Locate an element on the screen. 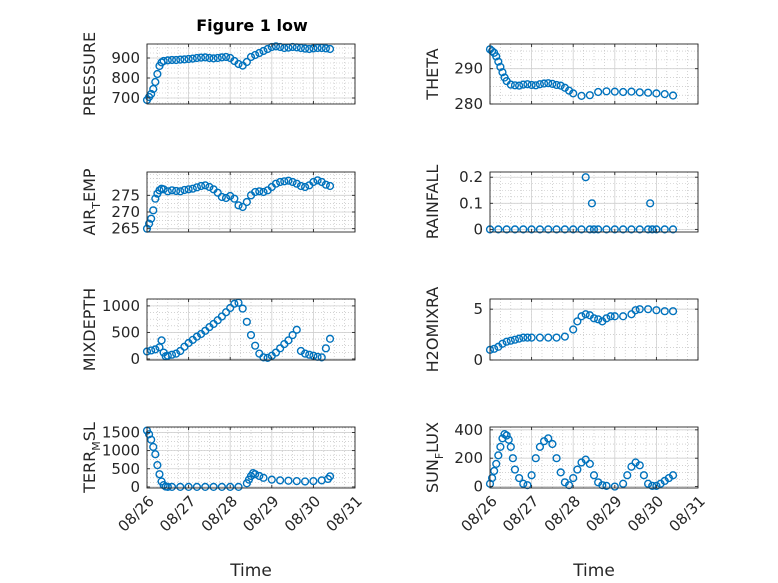  subplot-6: 0 5 H2OMIXRA is located at coordinates (561, 330).